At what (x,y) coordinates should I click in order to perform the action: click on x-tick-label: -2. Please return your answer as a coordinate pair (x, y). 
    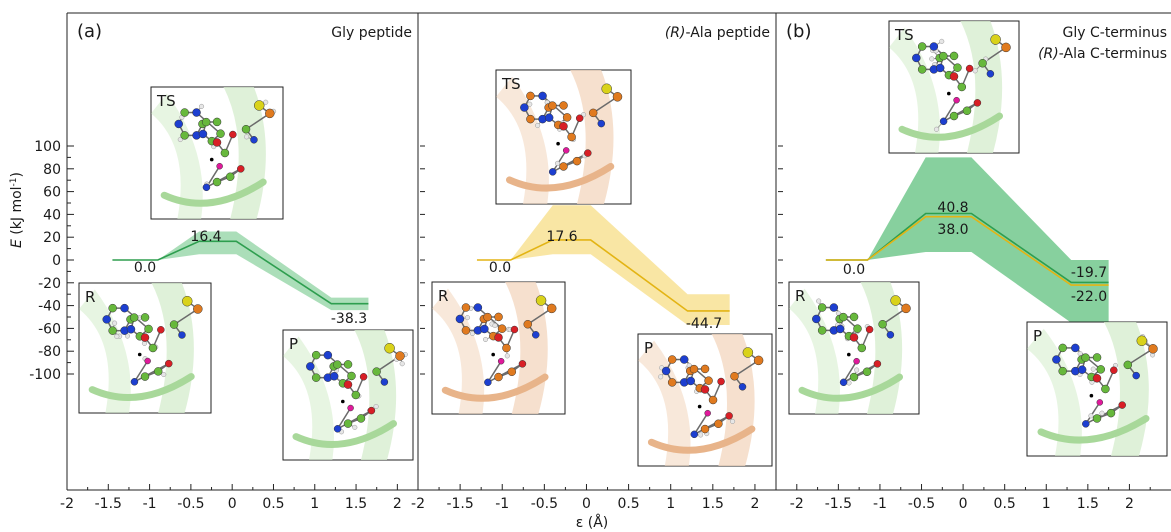
    Looking at the image, I should click on (67, 504).